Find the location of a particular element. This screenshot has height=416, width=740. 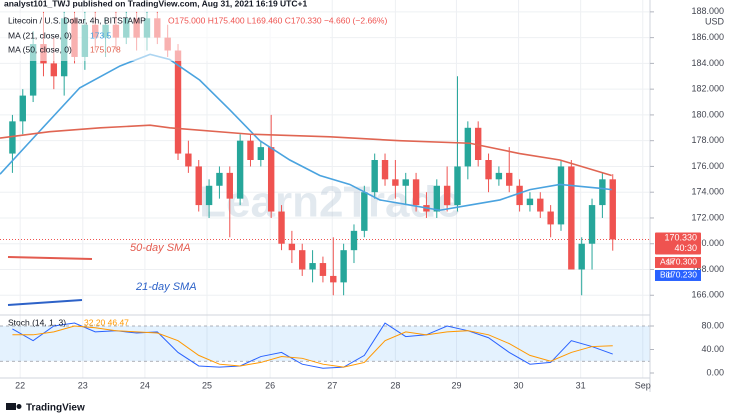

ask-box is located at coordinates (678, 262).